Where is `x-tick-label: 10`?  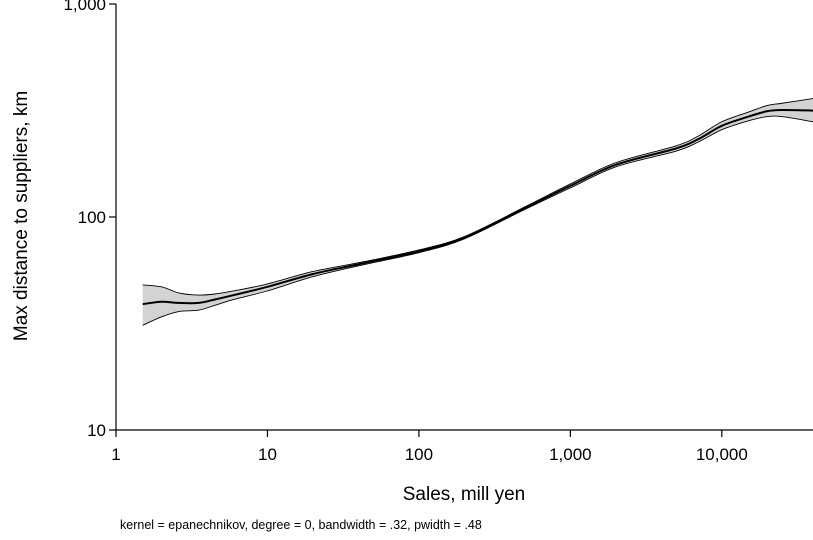 x-tick-label: 10 is located at coordinates (267, 454).